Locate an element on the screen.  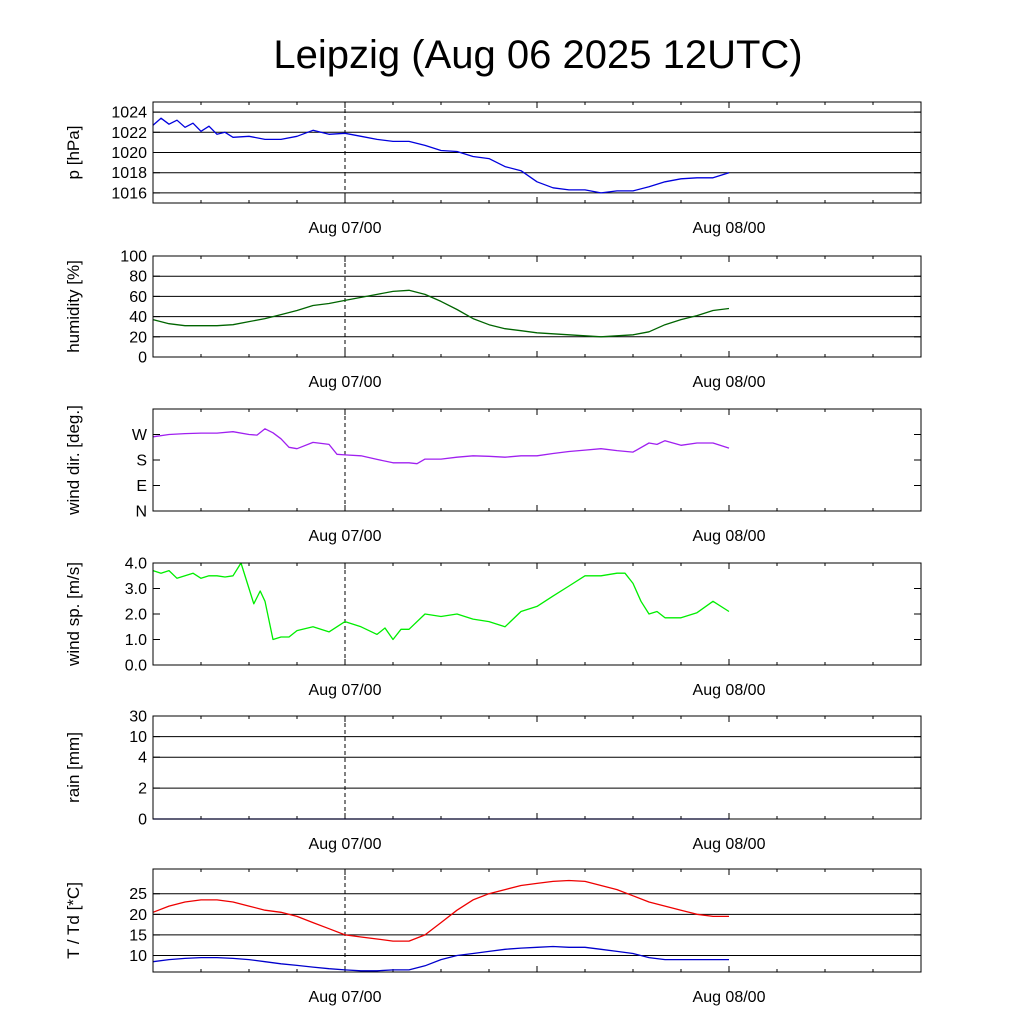
y-axis-label: p [hPa] is located at coordinates (73, 153).